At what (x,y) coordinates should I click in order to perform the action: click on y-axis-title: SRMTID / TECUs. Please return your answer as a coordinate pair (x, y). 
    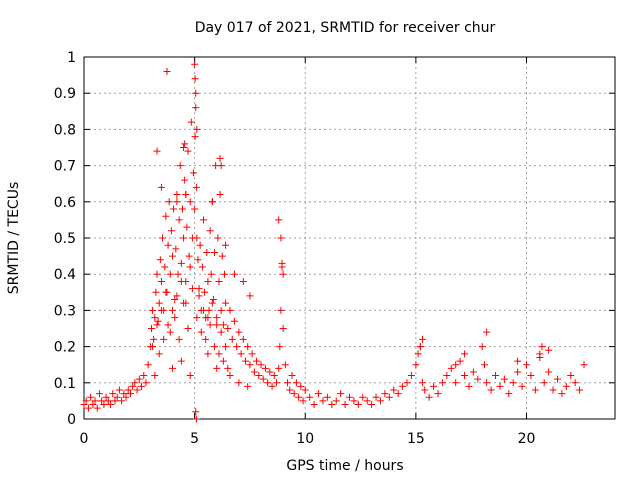
    Looking at the image, I should click on (14, 238).